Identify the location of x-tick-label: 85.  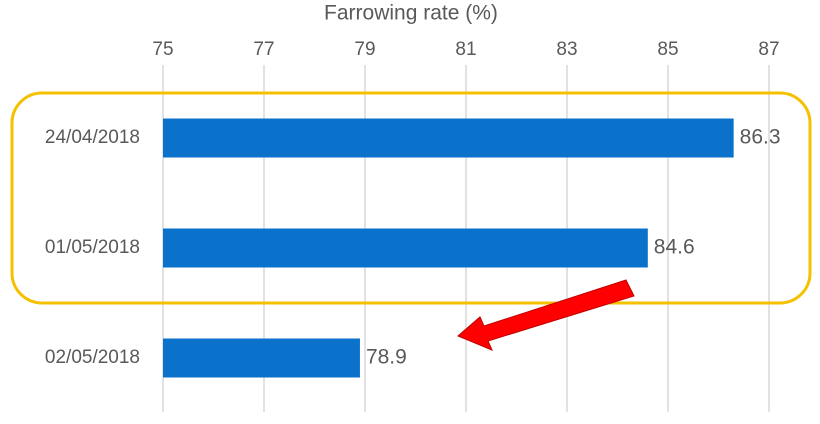
(667, 49).